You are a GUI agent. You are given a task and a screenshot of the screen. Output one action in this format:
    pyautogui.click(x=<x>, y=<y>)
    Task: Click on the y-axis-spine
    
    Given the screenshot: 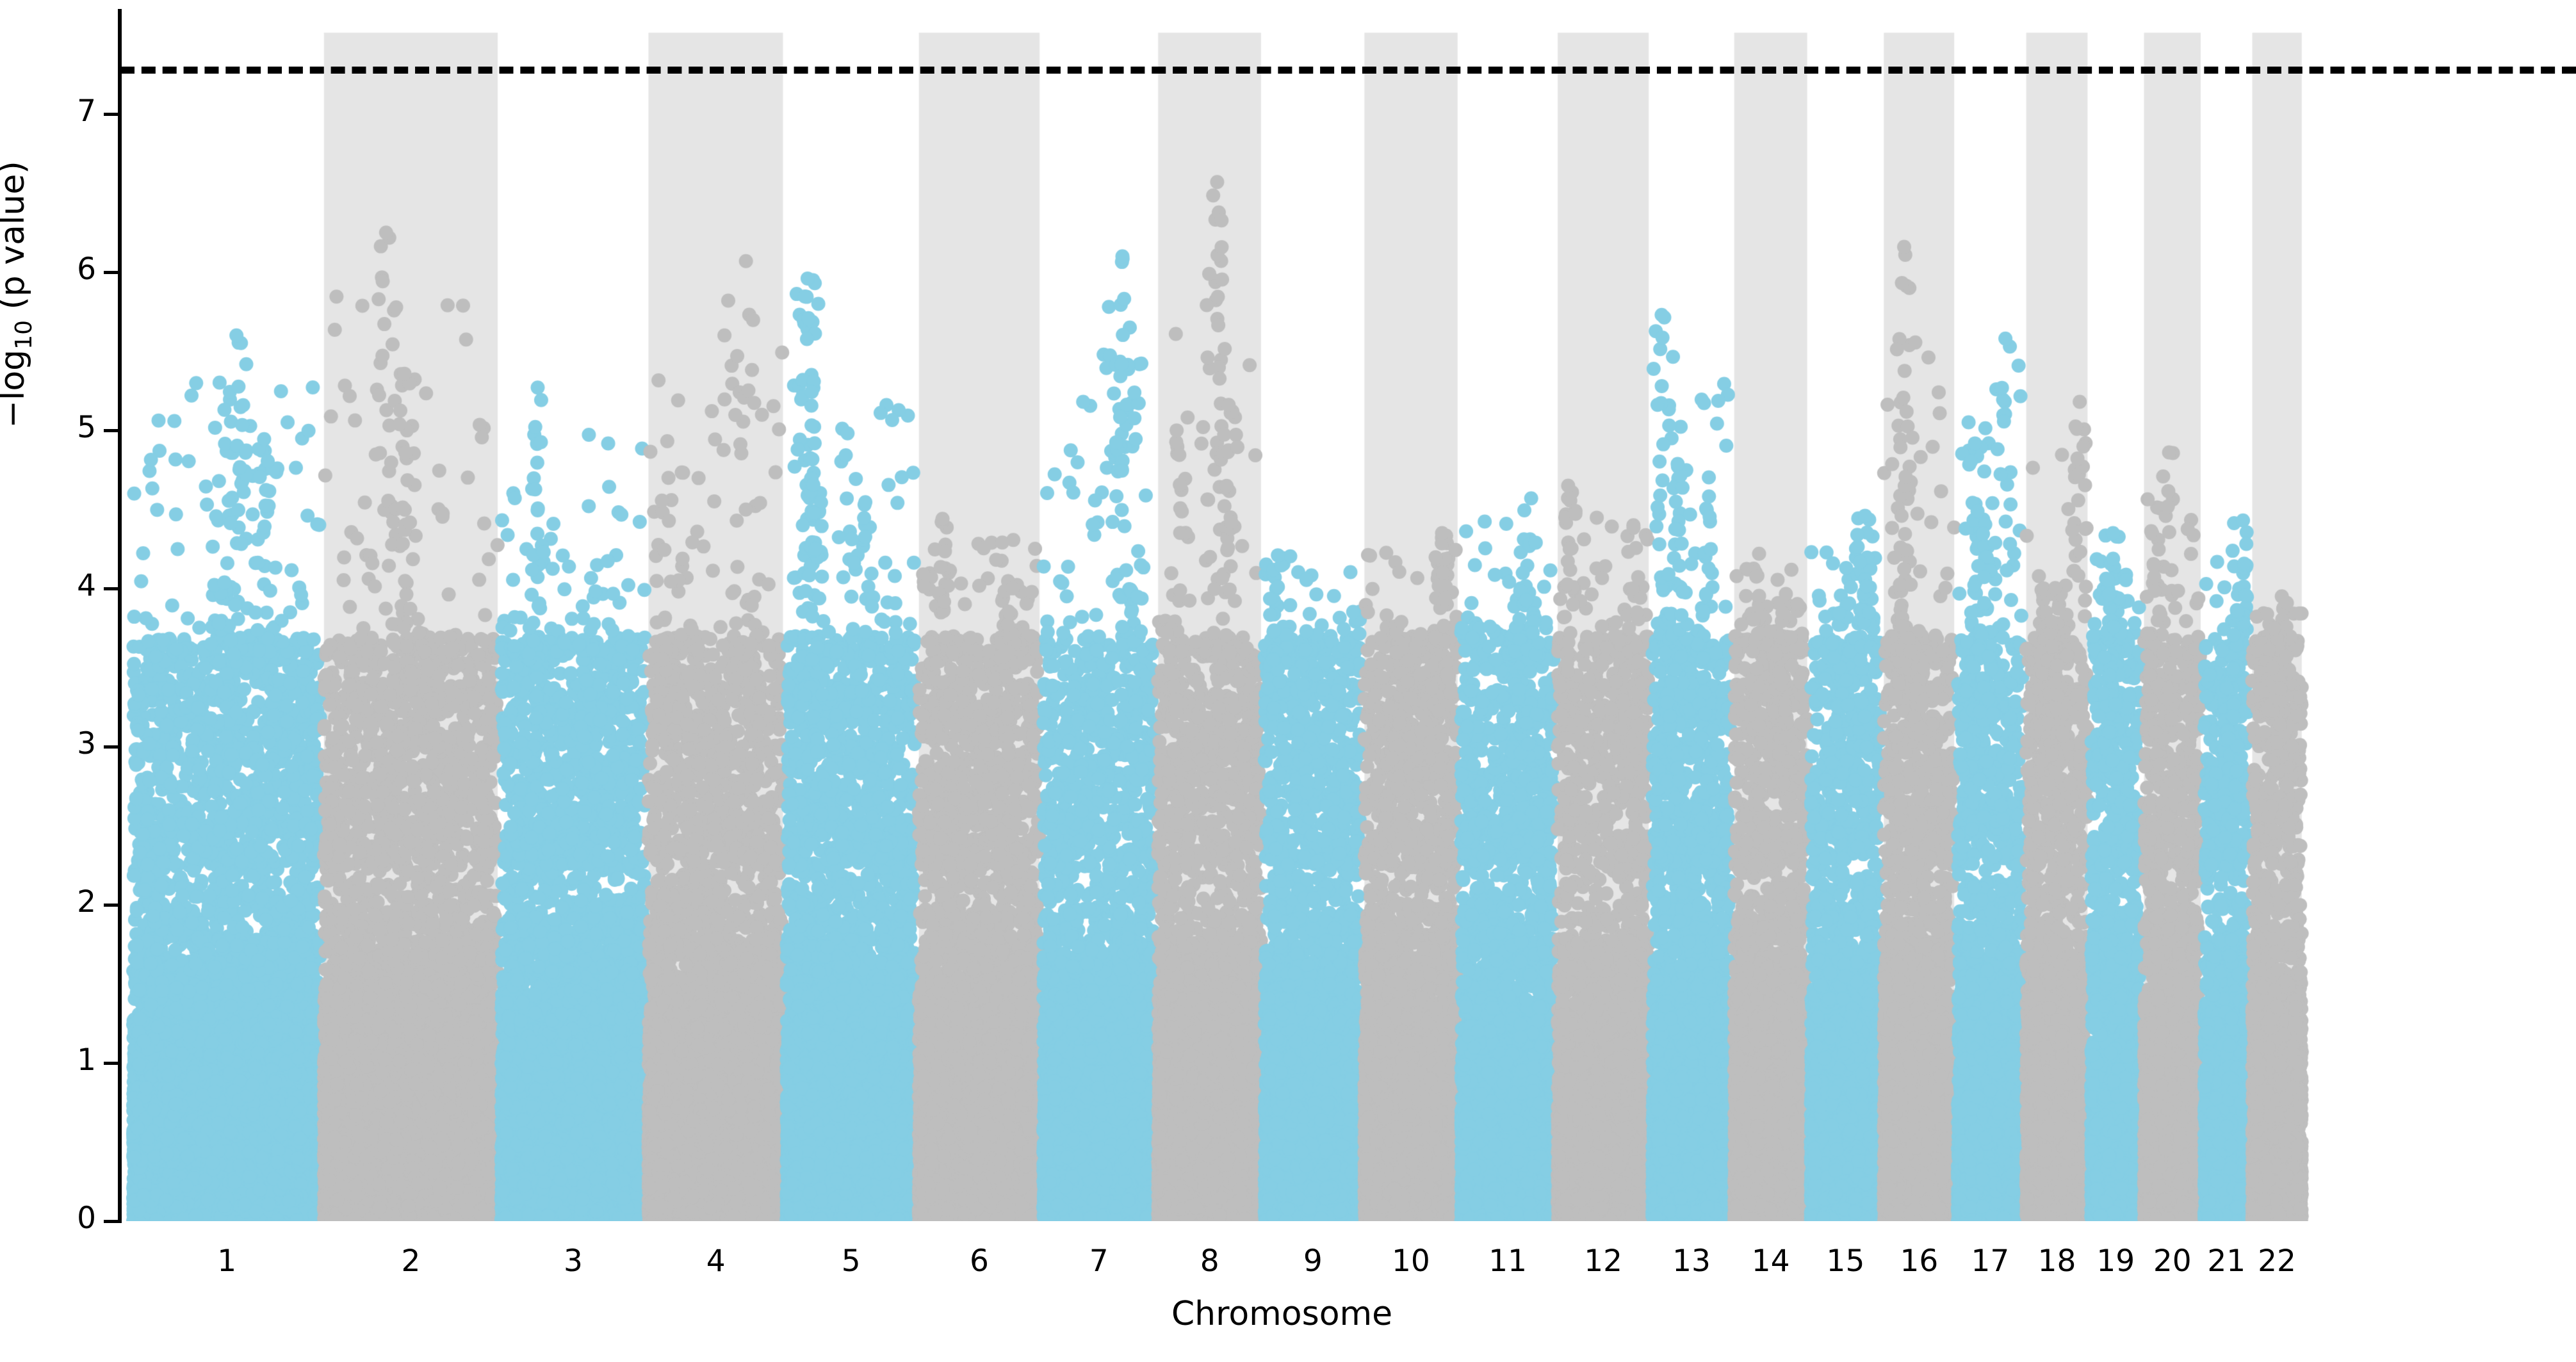 What is the action you would take?
    pyautogui.click(x=120, y=616)
    